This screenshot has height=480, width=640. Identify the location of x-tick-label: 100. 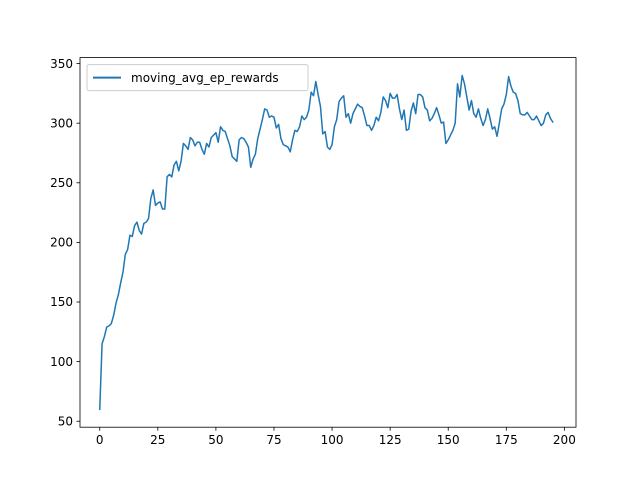
(332, 440).